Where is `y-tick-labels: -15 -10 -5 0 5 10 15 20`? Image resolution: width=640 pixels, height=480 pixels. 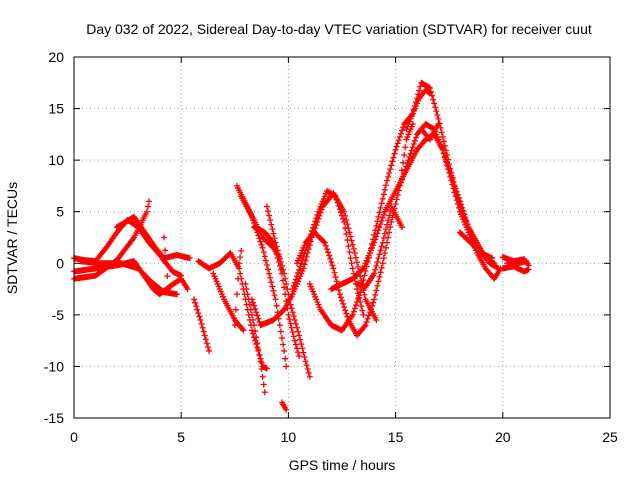 y-tick-labels: -15 -10 -5 0 5 10 15 20 is located at coordinates (54, 237).